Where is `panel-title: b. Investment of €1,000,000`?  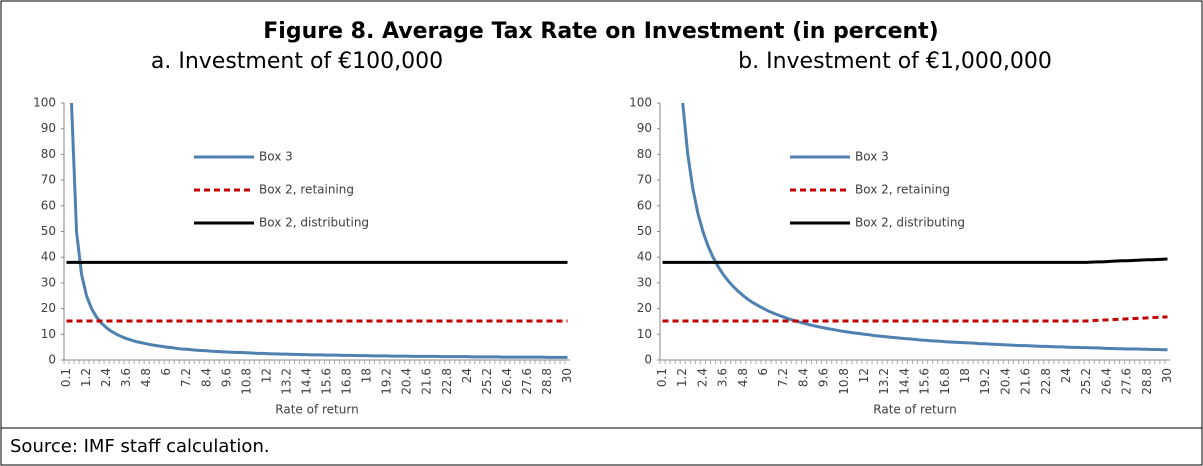 panel-title: b. Investment of €1,000,000 is located at coordinates (895, 61).